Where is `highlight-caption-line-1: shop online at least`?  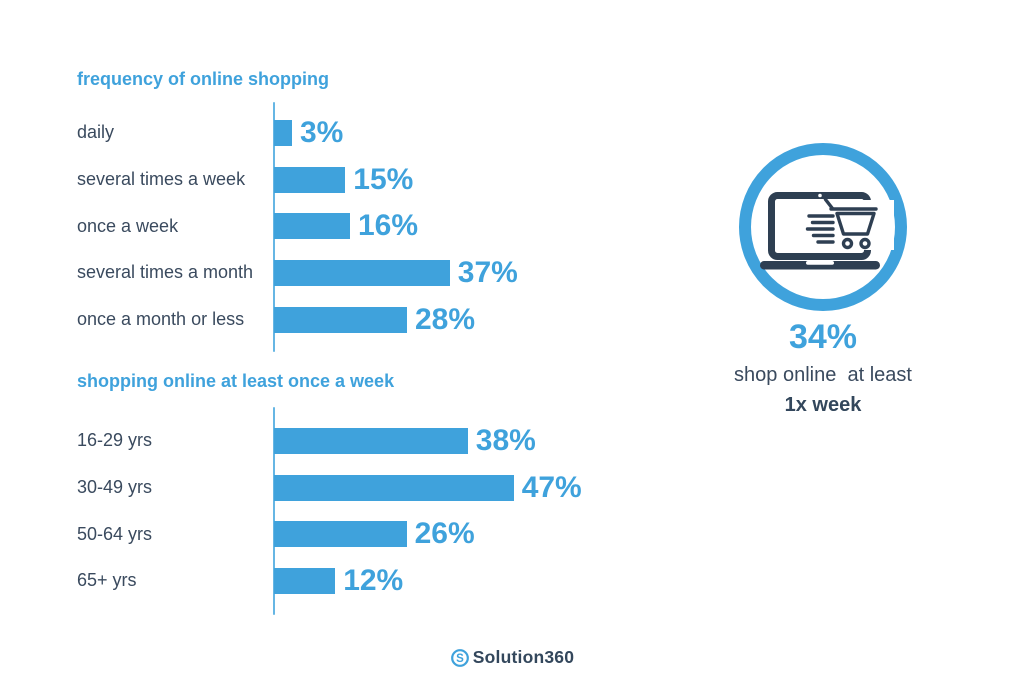 highlight-caption-line-1: shop online at least is located at coordinates (823, 375).